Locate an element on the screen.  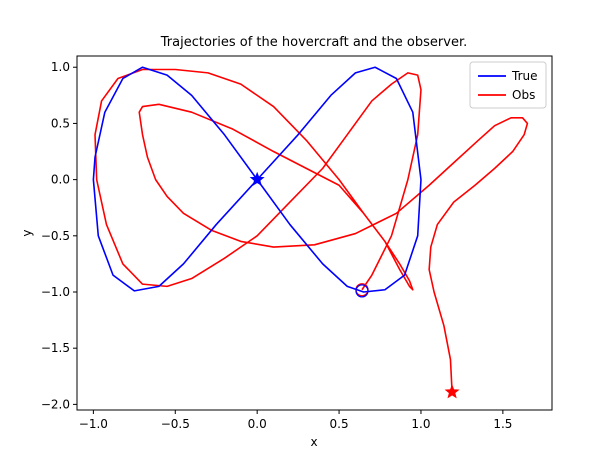
legend-label: Obs is located at coordinates (523, 95).